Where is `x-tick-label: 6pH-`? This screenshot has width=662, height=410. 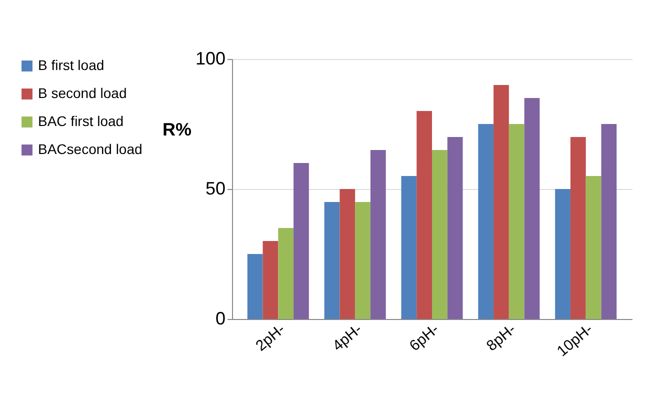
x-tick-label: 6pH- is located at coordinates (424, 337).